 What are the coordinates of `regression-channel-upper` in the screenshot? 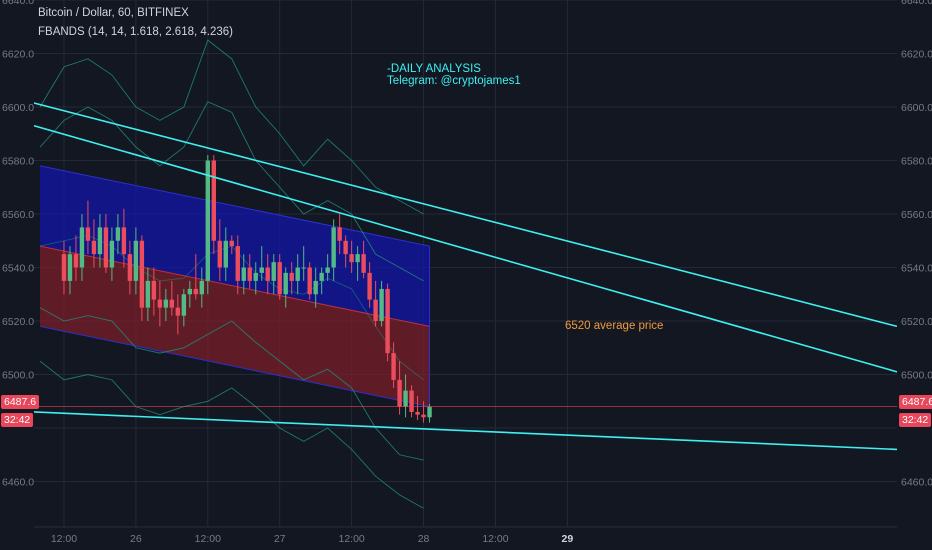 It's located at (234, 246).